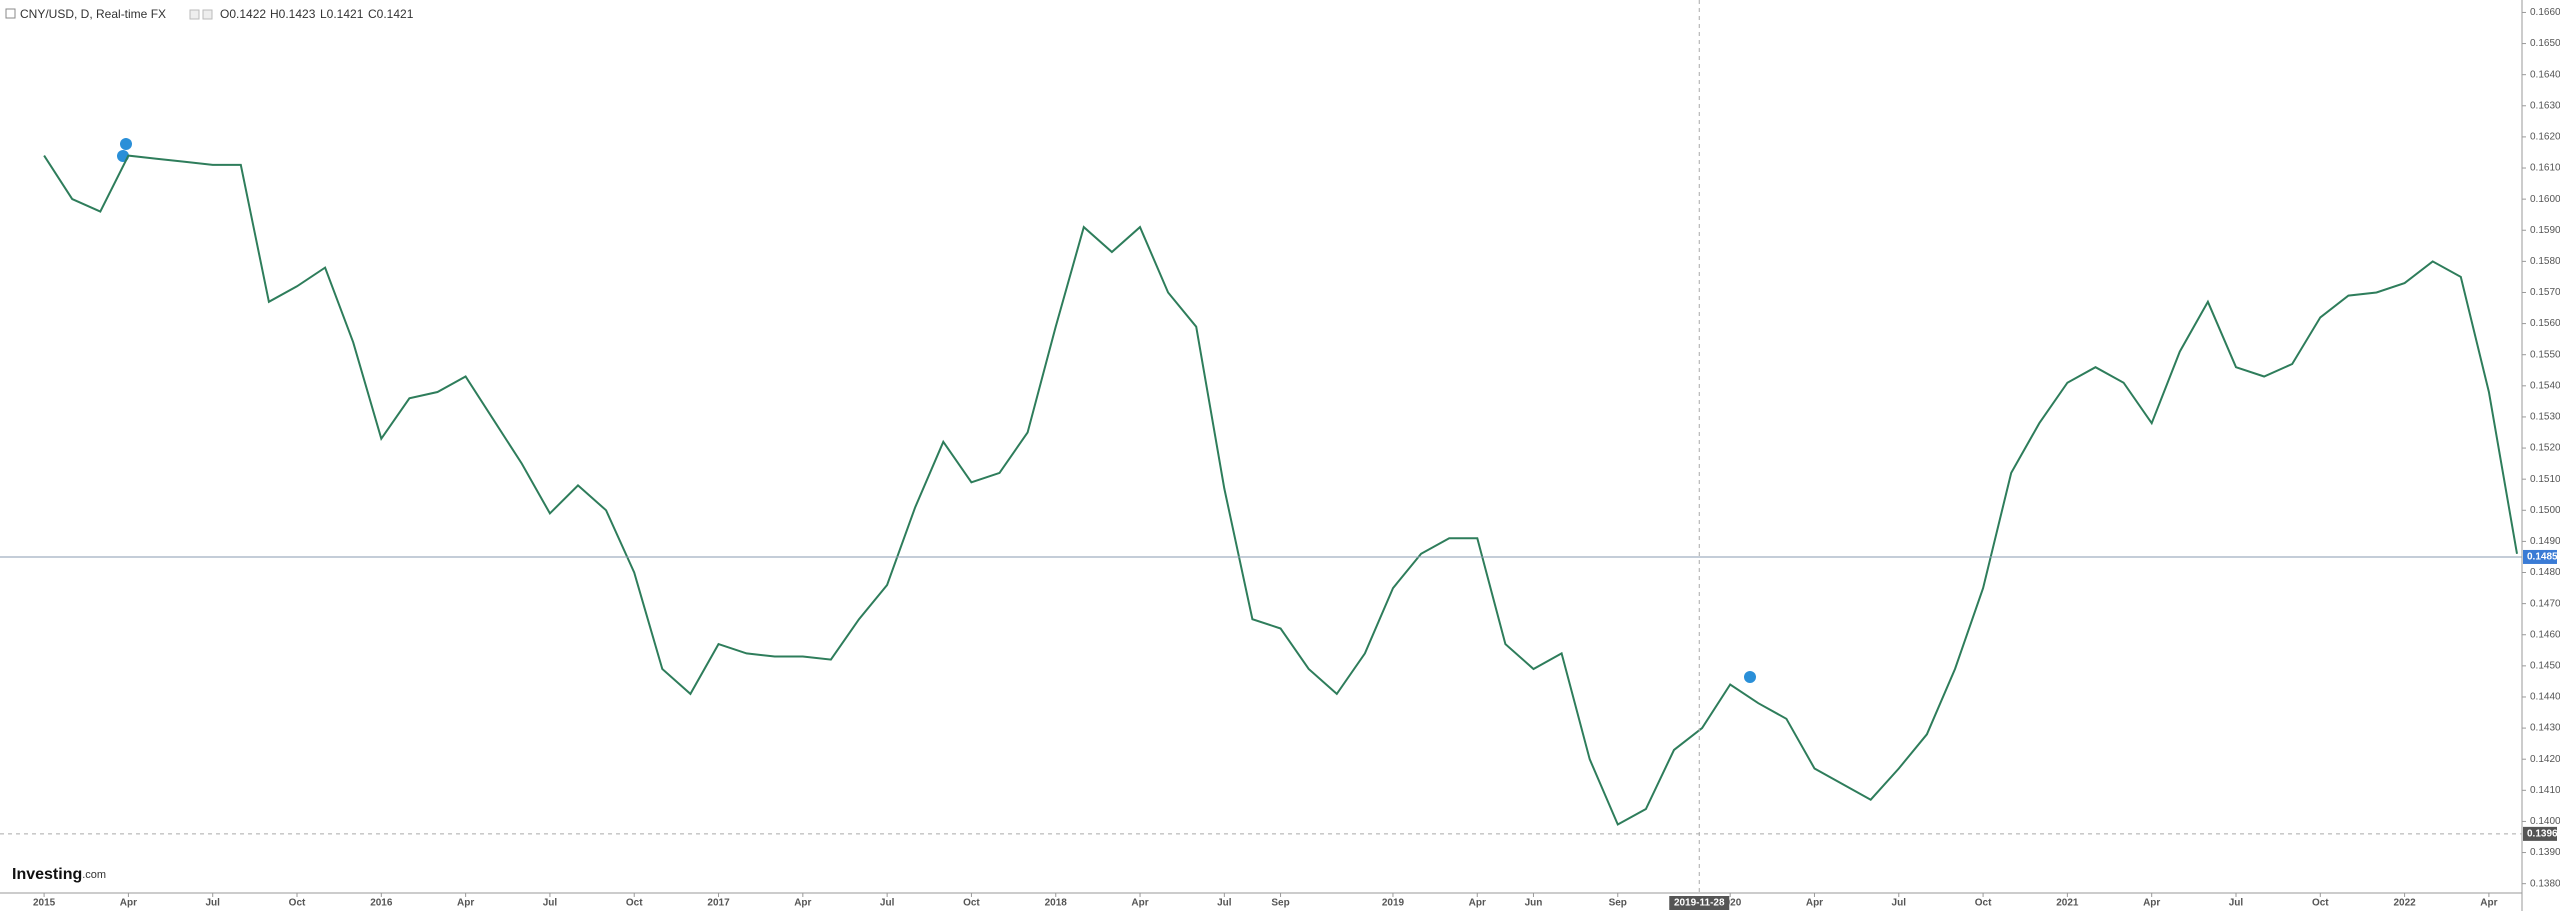 This screenshot has height=911, width=2560. Describe the element at coordinates (2545, 541) in the screenshot. I see `y-tick-label: 0.1490` at that location.